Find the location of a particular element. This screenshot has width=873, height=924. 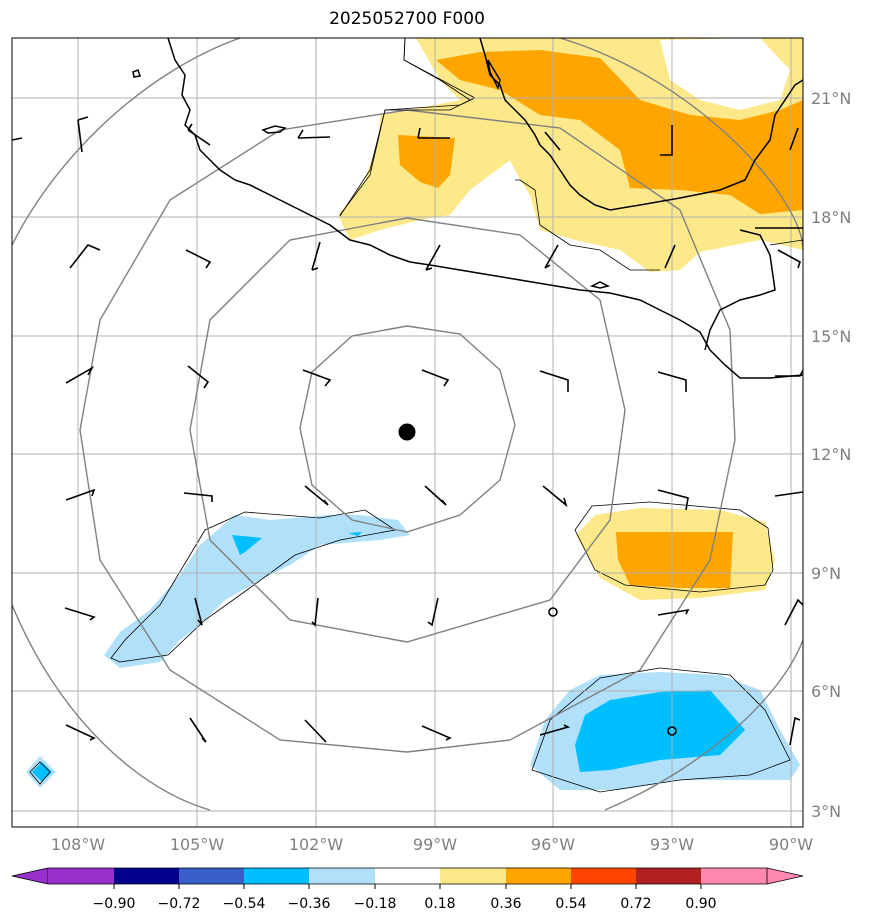

island-small is located at coordinates (136, 73).